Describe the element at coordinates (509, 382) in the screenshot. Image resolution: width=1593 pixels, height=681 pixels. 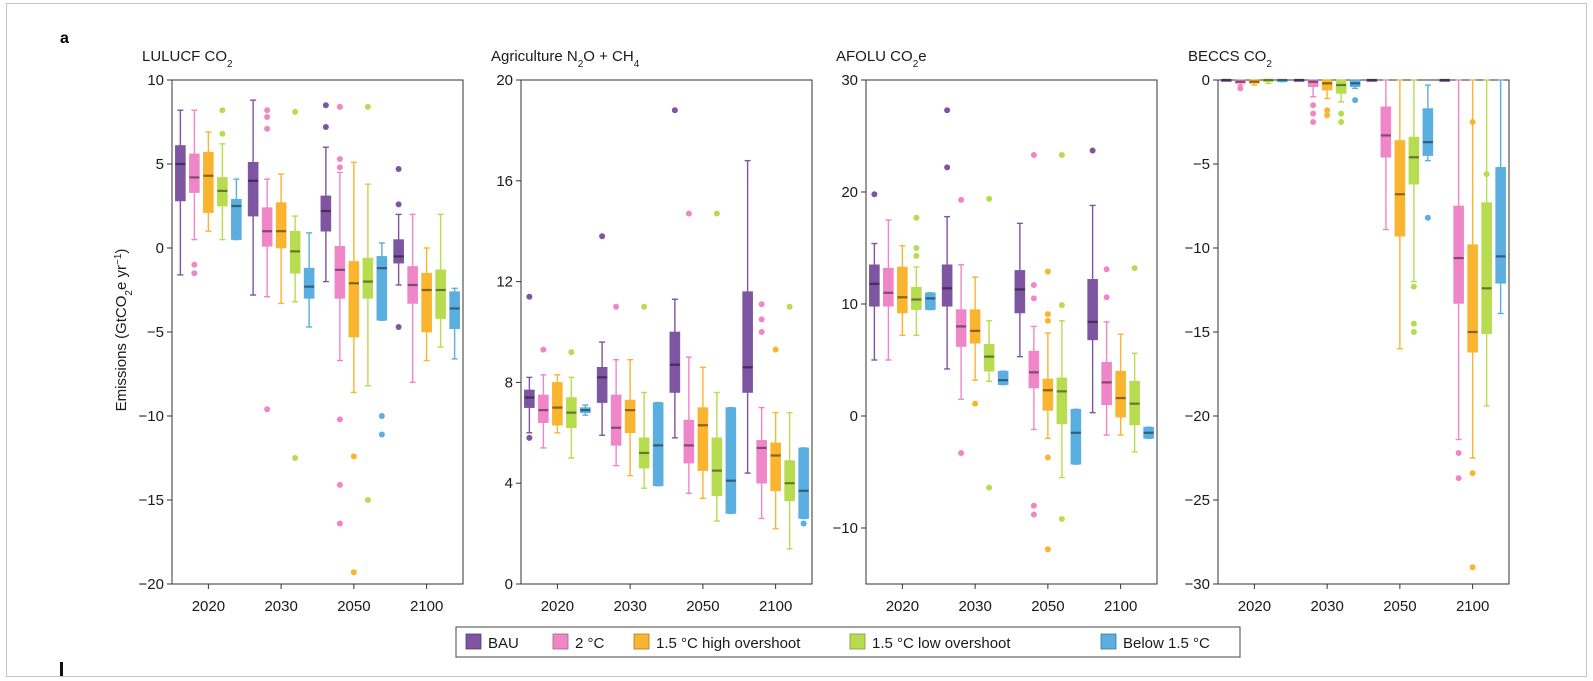
I see `y-tick-label: 8` at that location.